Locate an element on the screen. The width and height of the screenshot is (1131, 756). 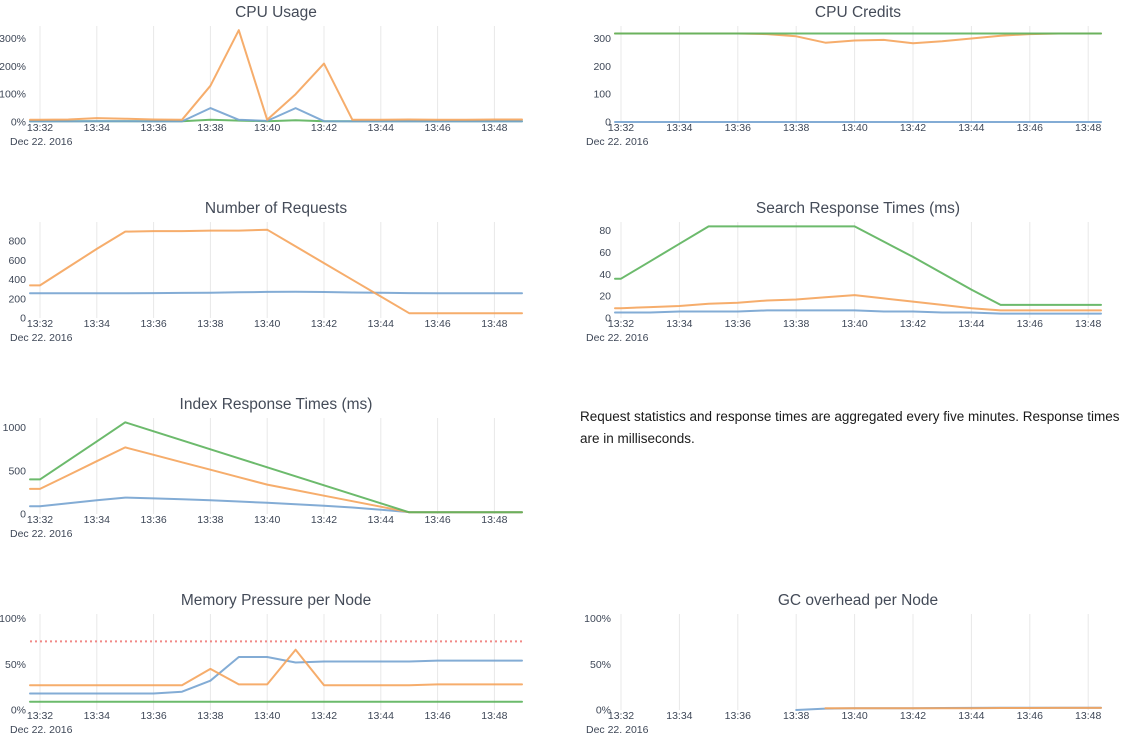
y-tick-label: 400 is located at coordinates (17, 280).